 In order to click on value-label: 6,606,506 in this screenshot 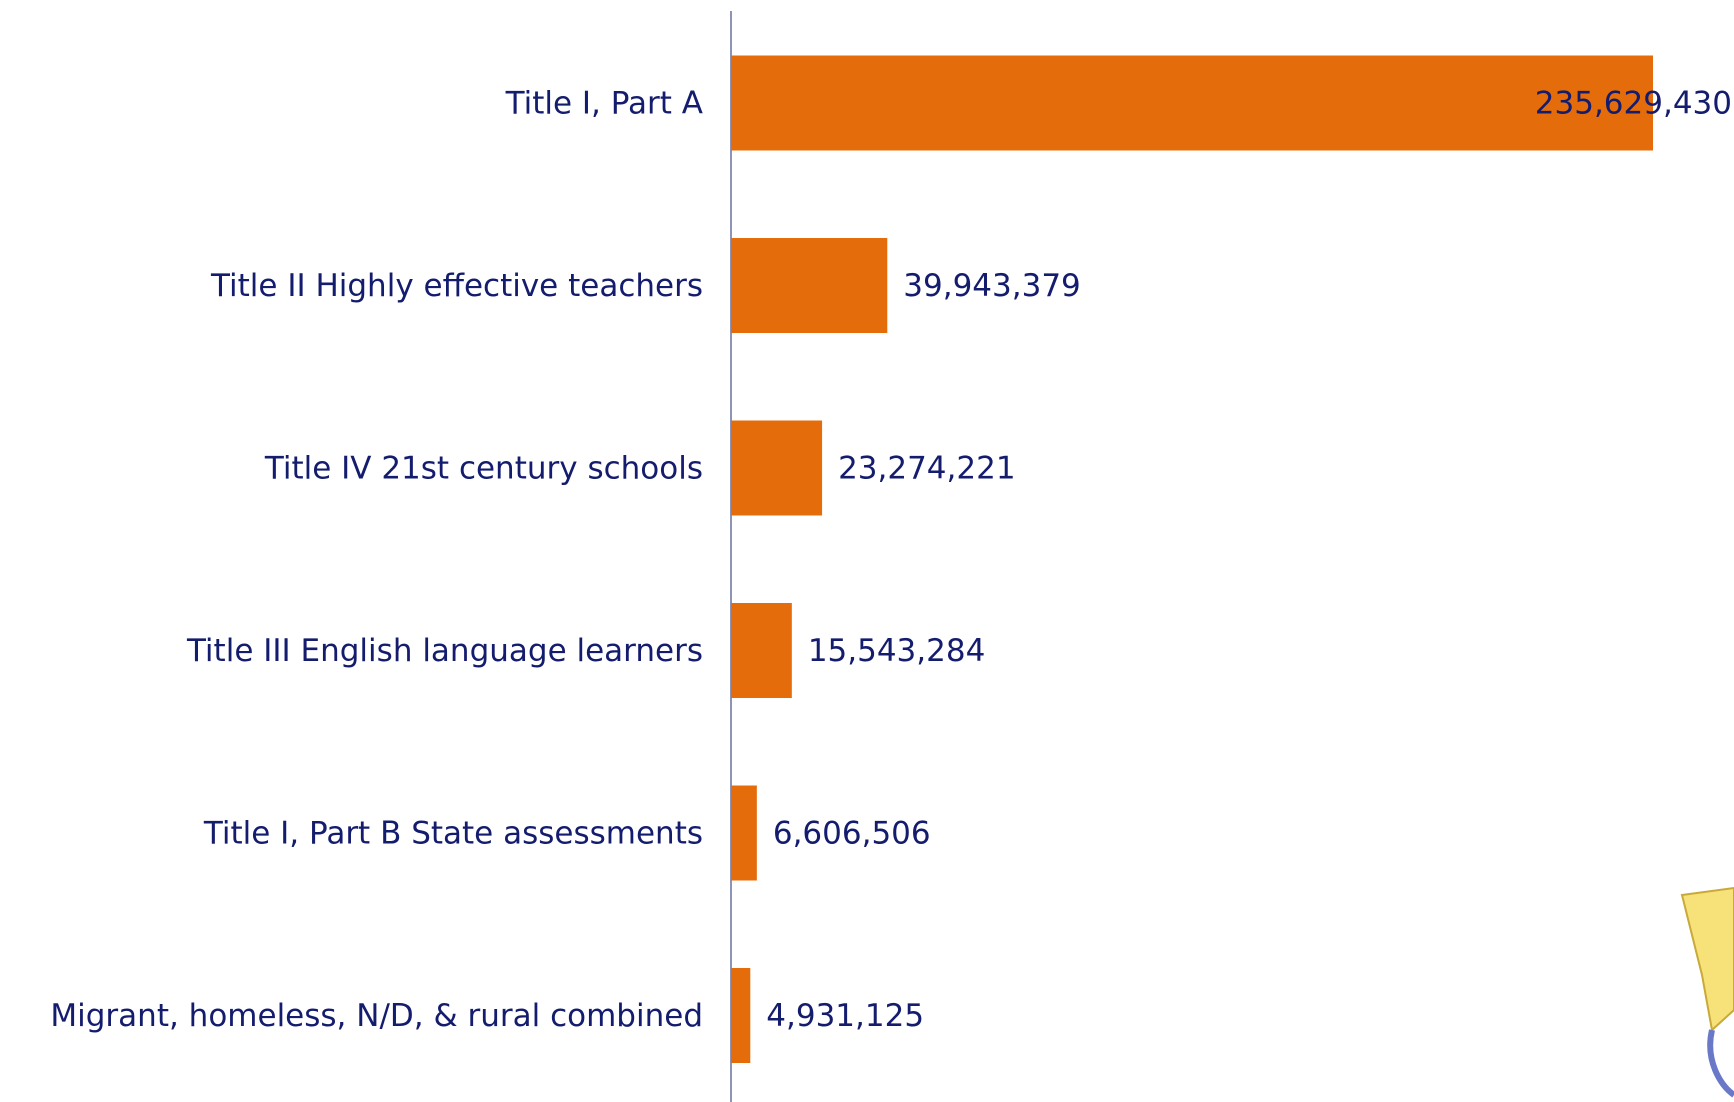, I will do `click(852, 834)`.